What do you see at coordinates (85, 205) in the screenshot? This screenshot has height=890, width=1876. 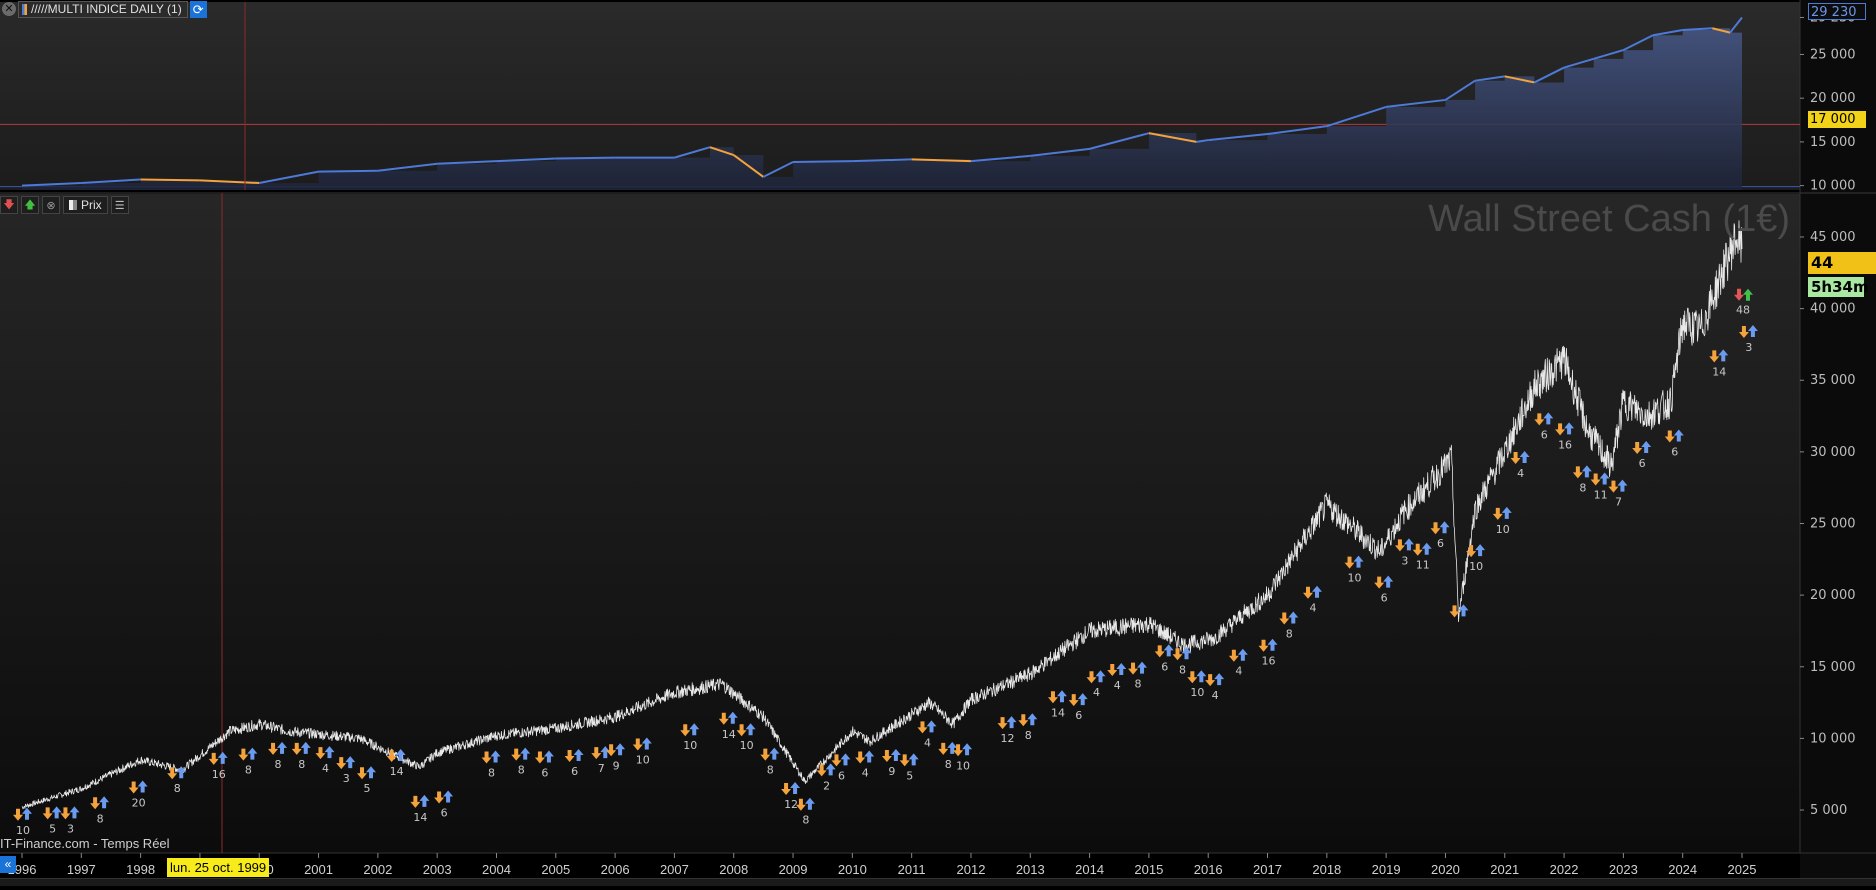 I see `prix-button: Prix` at bounding box center [85, 205].